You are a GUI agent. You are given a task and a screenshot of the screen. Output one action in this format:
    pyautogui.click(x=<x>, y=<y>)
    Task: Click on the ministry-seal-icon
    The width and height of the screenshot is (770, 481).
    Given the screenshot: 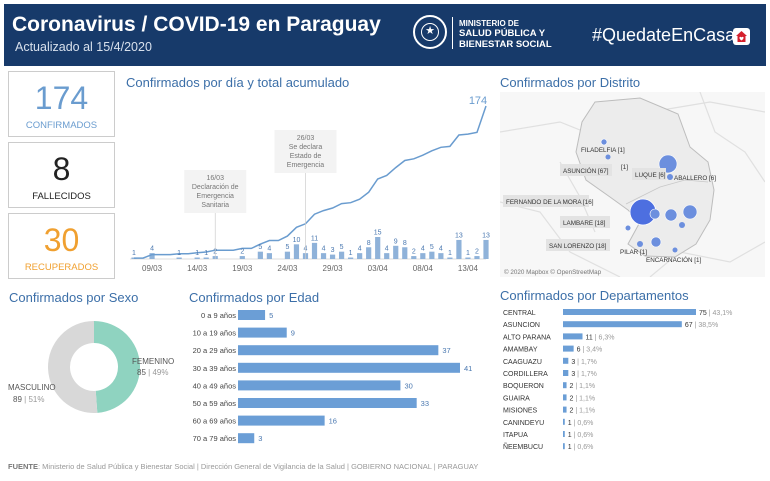 What is the action you would take?
    pyautogui.click(x=430, y=32)
    